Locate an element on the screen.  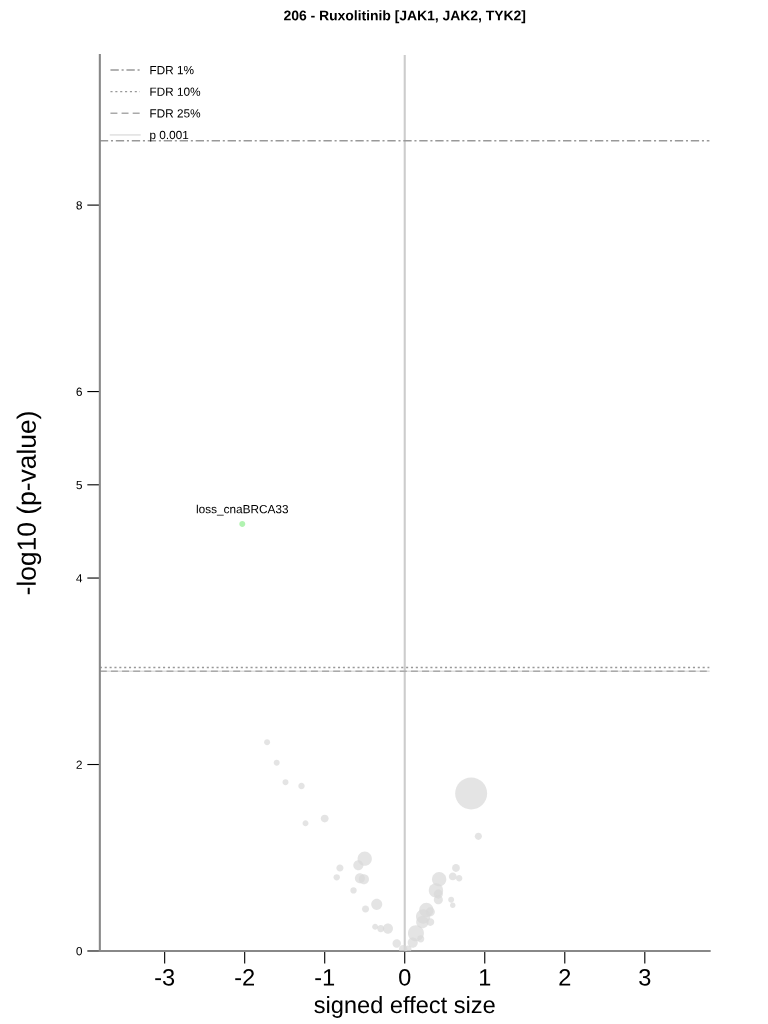
y-tick-label: 4 is located at coordinates (79, 578).